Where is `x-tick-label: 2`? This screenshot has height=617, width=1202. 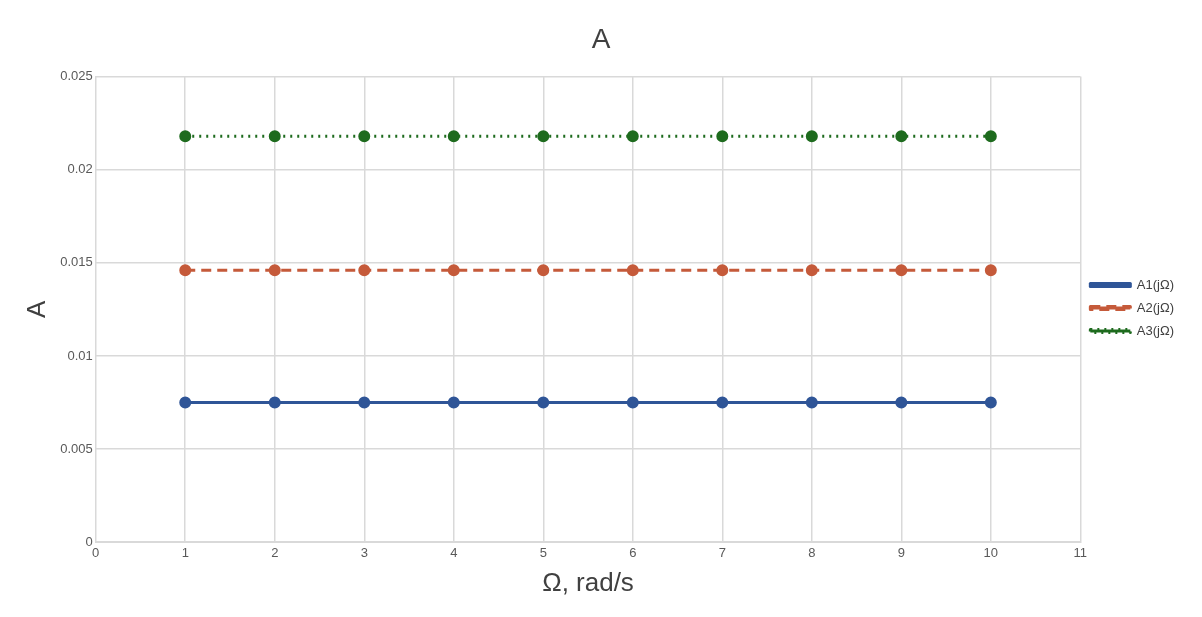 x-tick-label: 2 is located at coordinates (275, 552).